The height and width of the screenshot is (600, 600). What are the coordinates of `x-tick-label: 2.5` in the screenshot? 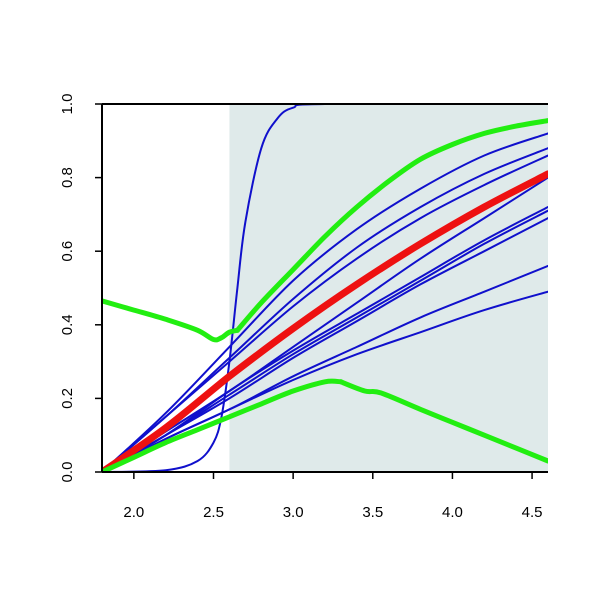 It's located at (213, 512).